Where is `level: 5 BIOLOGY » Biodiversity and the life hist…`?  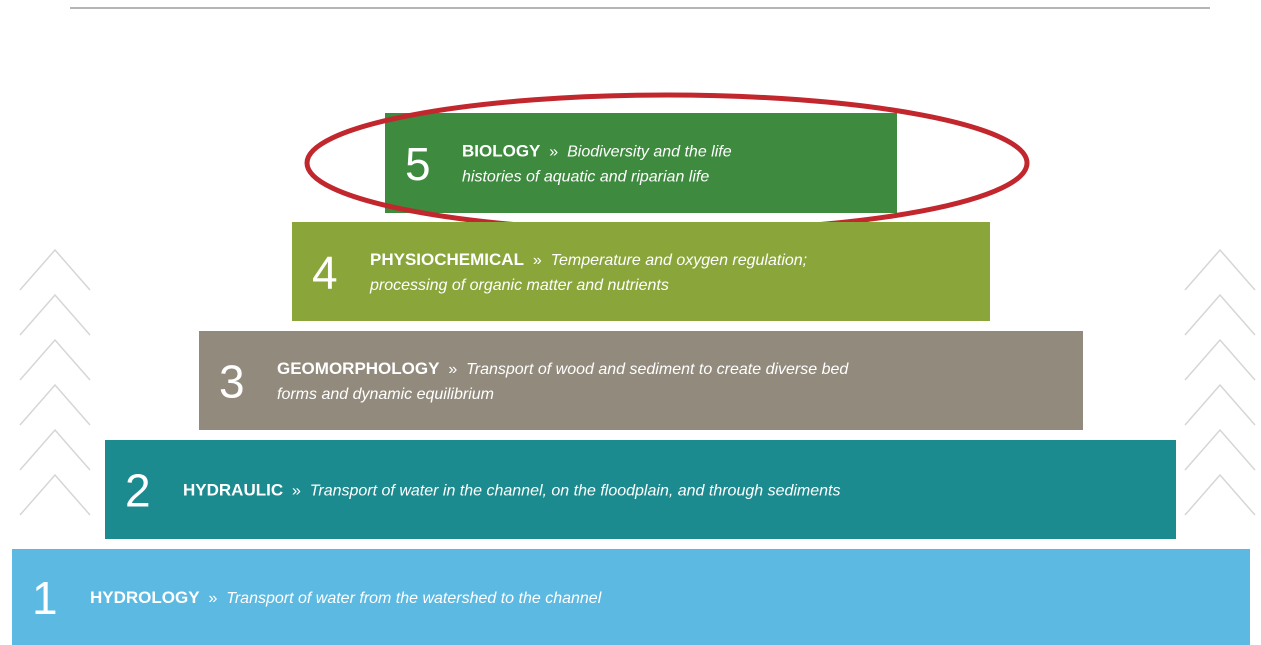 level: 5 BIOLOGY » Biodiversity and the life hist… is located at coordinates (641, 163).